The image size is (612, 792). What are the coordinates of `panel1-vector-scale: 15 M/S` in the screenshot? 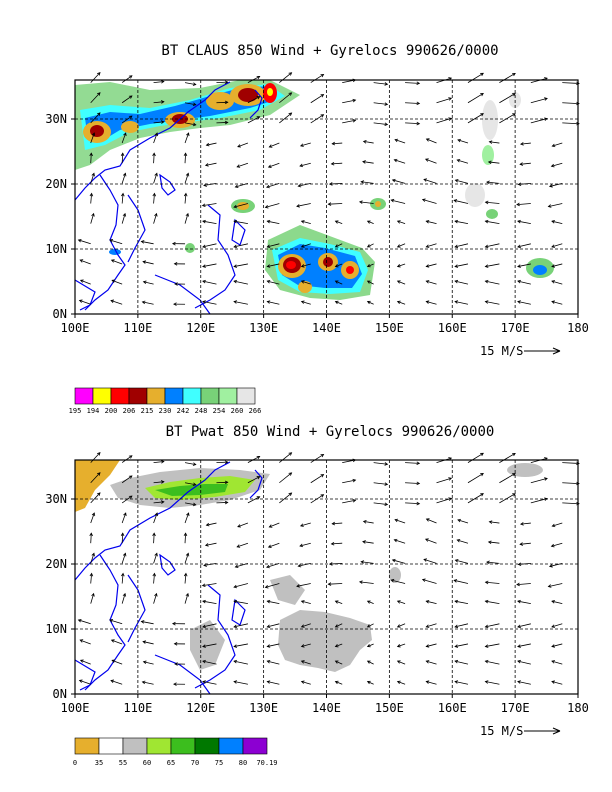 It's located at (520, 351).